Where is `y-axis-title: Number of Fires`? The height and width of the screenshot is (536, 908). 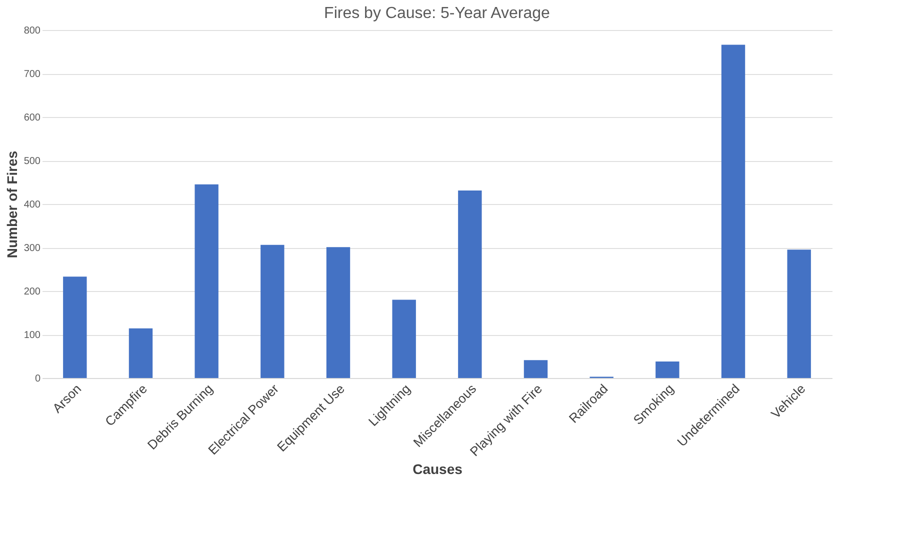
y-axis-title: Number of Fires is located at coordinates (12, 204).